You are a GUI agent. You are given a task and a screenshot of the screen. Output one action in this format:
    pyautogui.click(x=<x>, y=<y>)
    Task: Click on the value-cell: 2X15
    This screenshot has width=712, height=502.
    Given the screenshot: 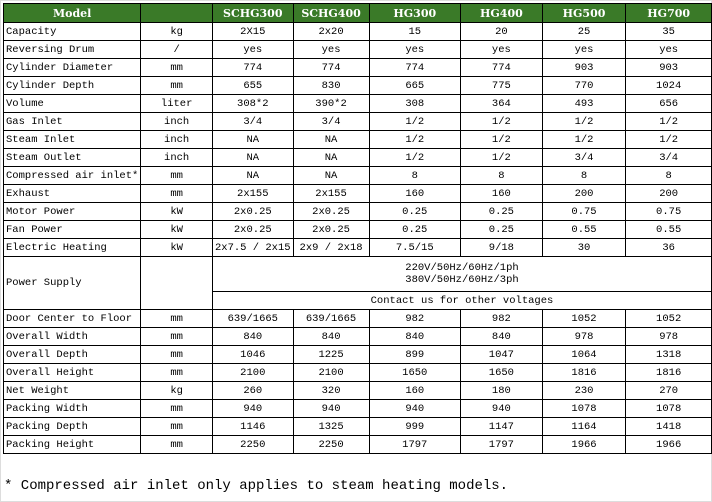 What is the action you would take?
    pyautogui.click(x=252, y=31)
    